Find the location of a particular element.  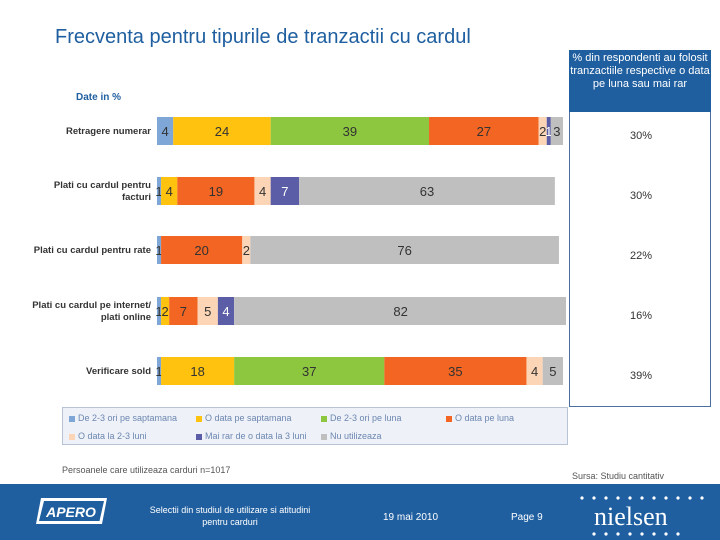

legend-item: De 2-3 ori pe saptamana is located at coordinates (123, 418).